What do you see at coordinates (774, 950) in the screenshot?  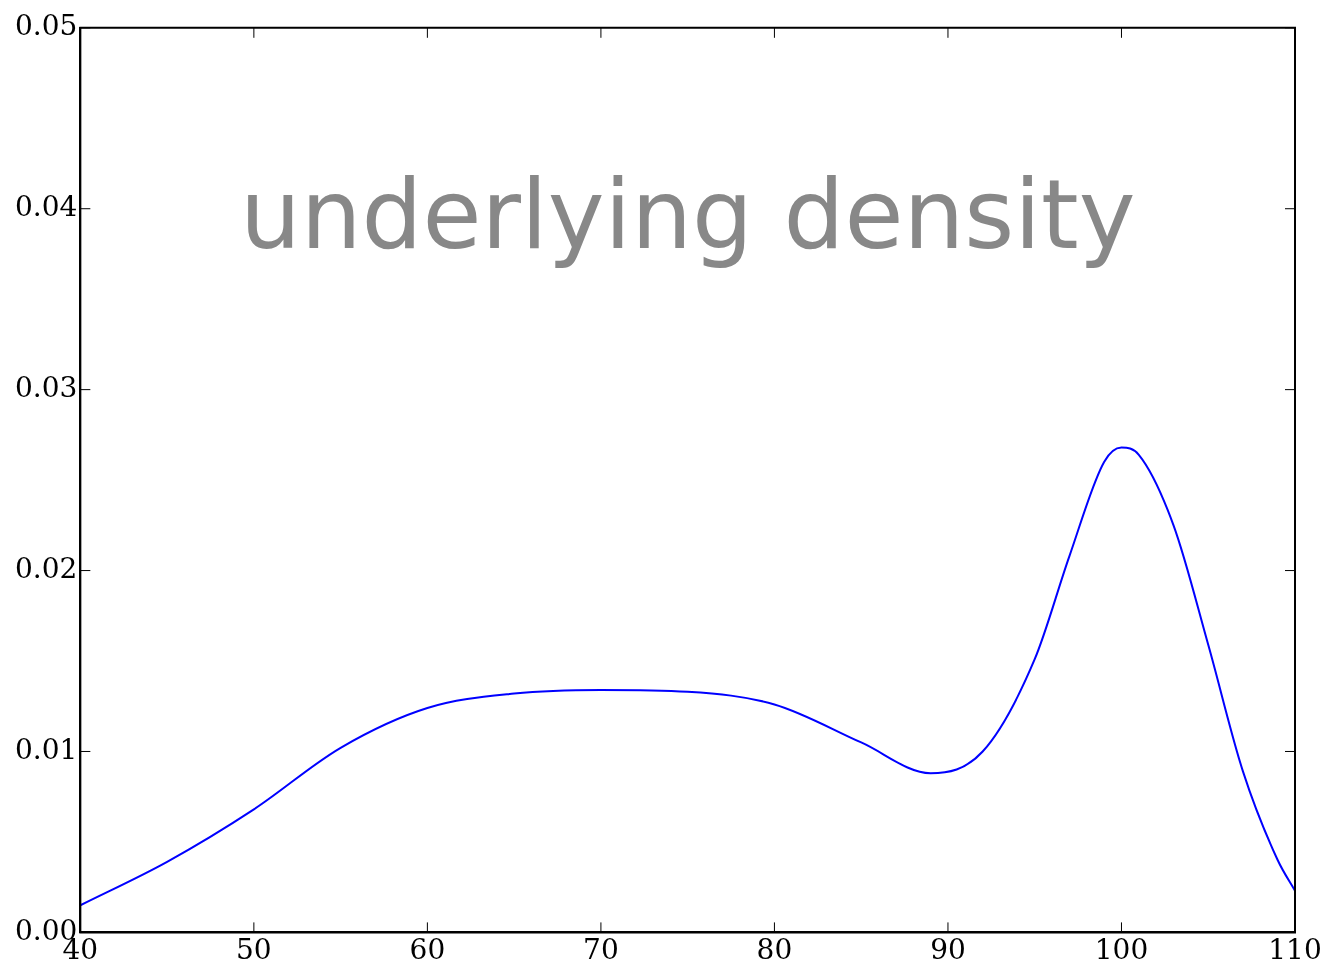 I see `x-tick-label: 80` at bounding box center [774, 950].